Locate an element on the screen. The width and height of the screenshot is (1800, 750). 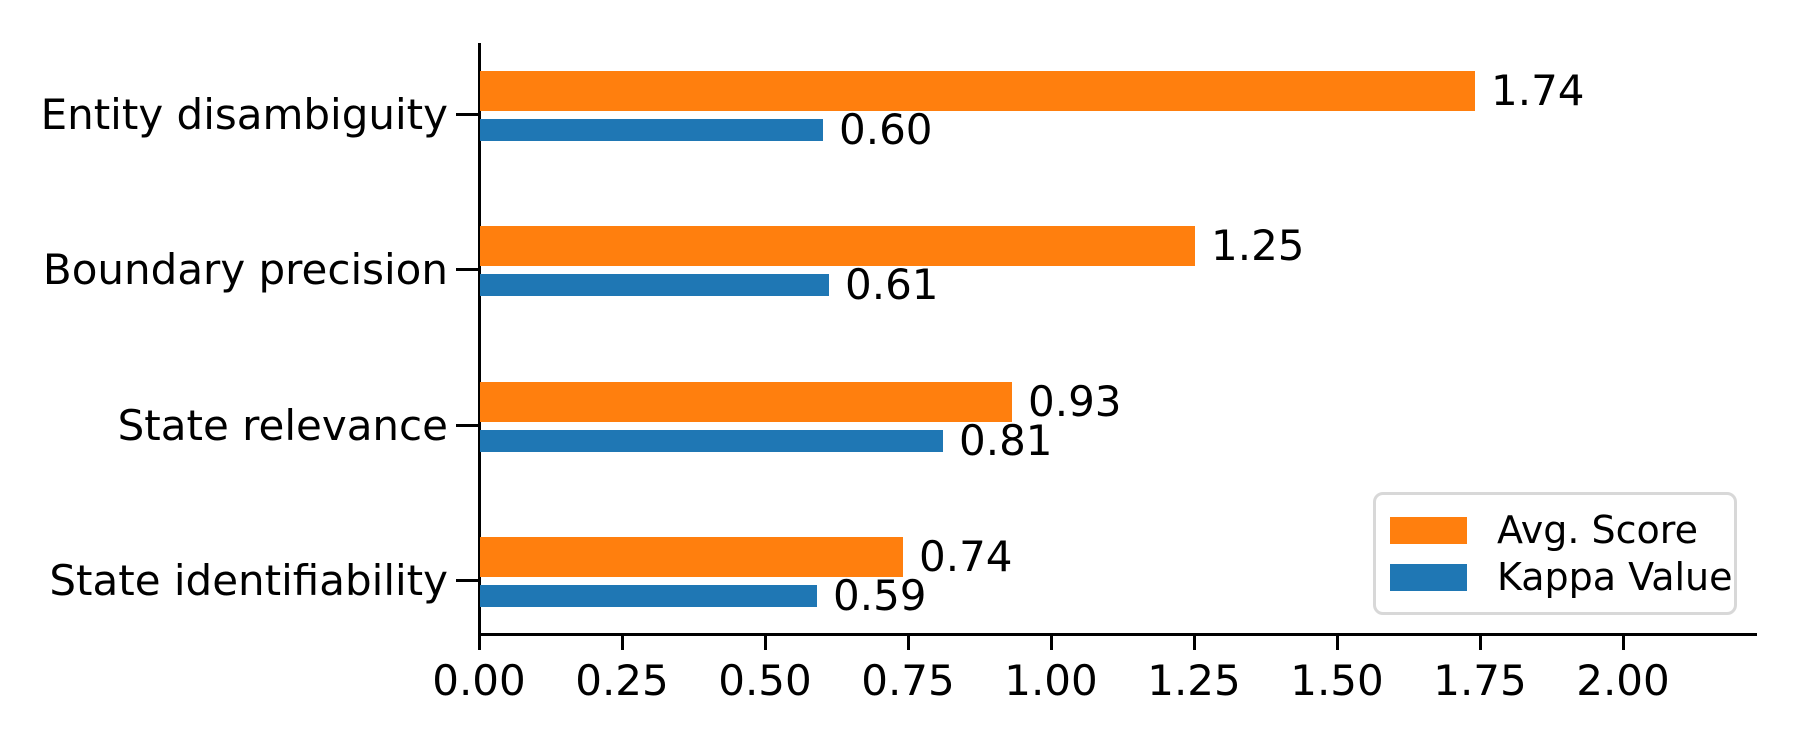
category-label: Boundary precision is located at coordinates (245, 269).